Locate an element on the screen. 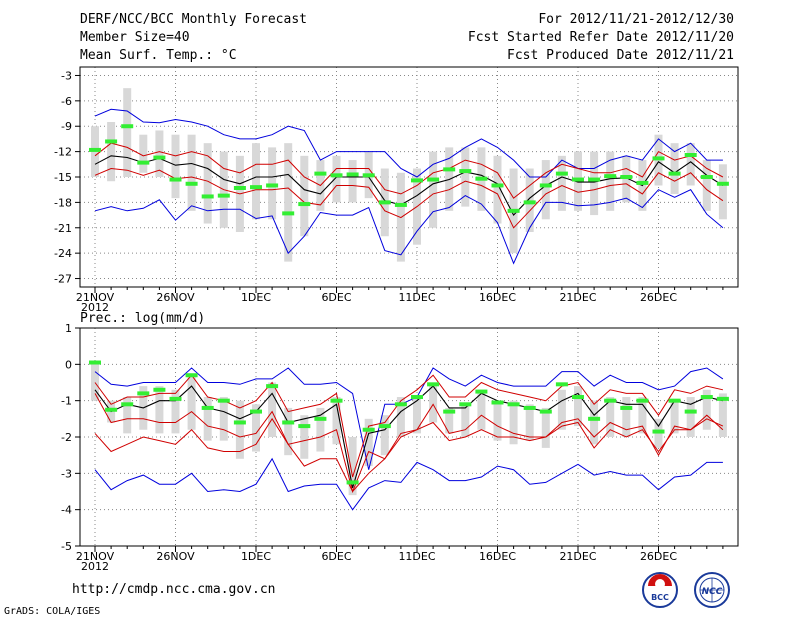 The height and width of the screenshot is (619, 800). temp-ytick-label: -9 is located at coordinates (66, 126).